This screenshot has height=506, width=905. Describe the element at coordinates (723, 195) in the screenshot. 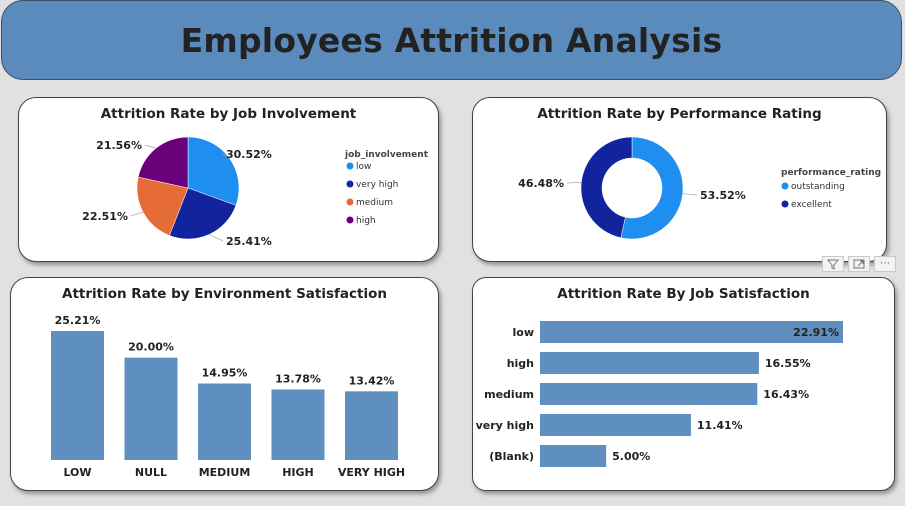

I see `data-label: 53.52%` at that location.